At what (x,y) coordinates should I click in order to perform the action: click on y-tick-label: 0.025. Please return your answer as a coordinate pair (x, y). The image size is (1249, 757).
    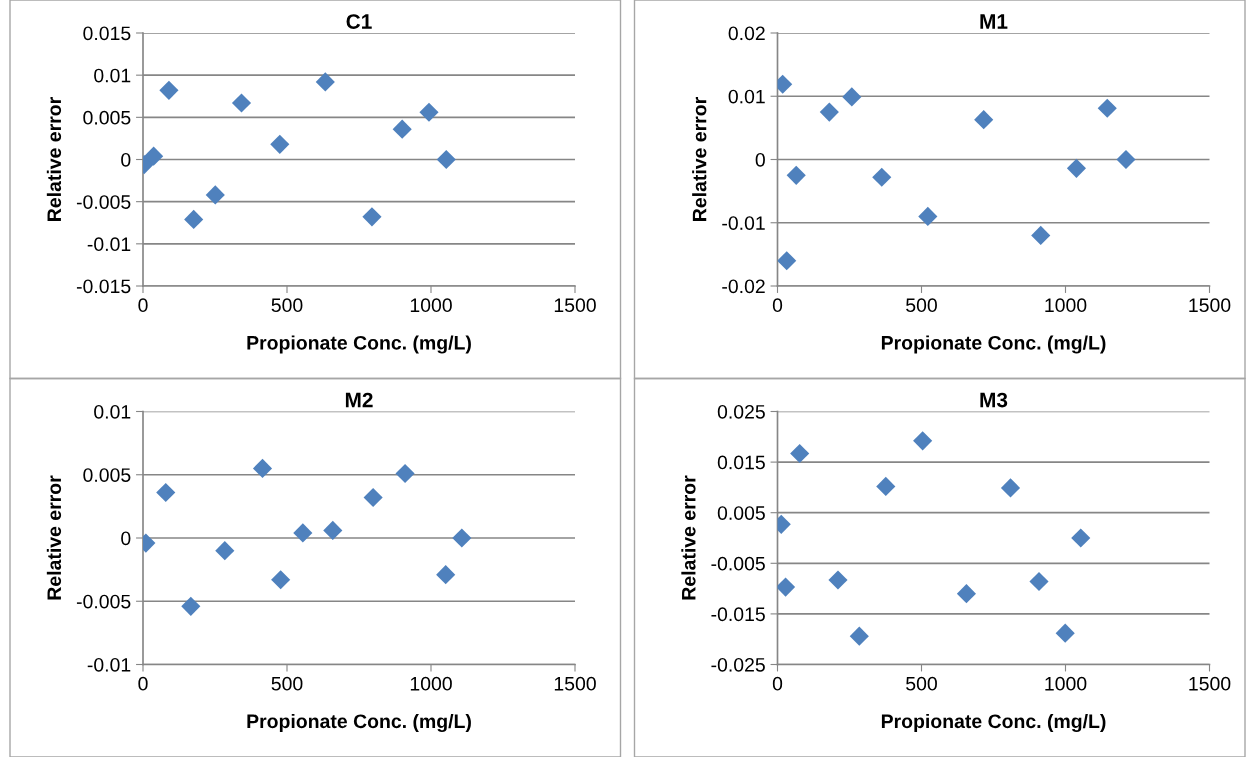
    Looking at the image, I should click on (741, 411).